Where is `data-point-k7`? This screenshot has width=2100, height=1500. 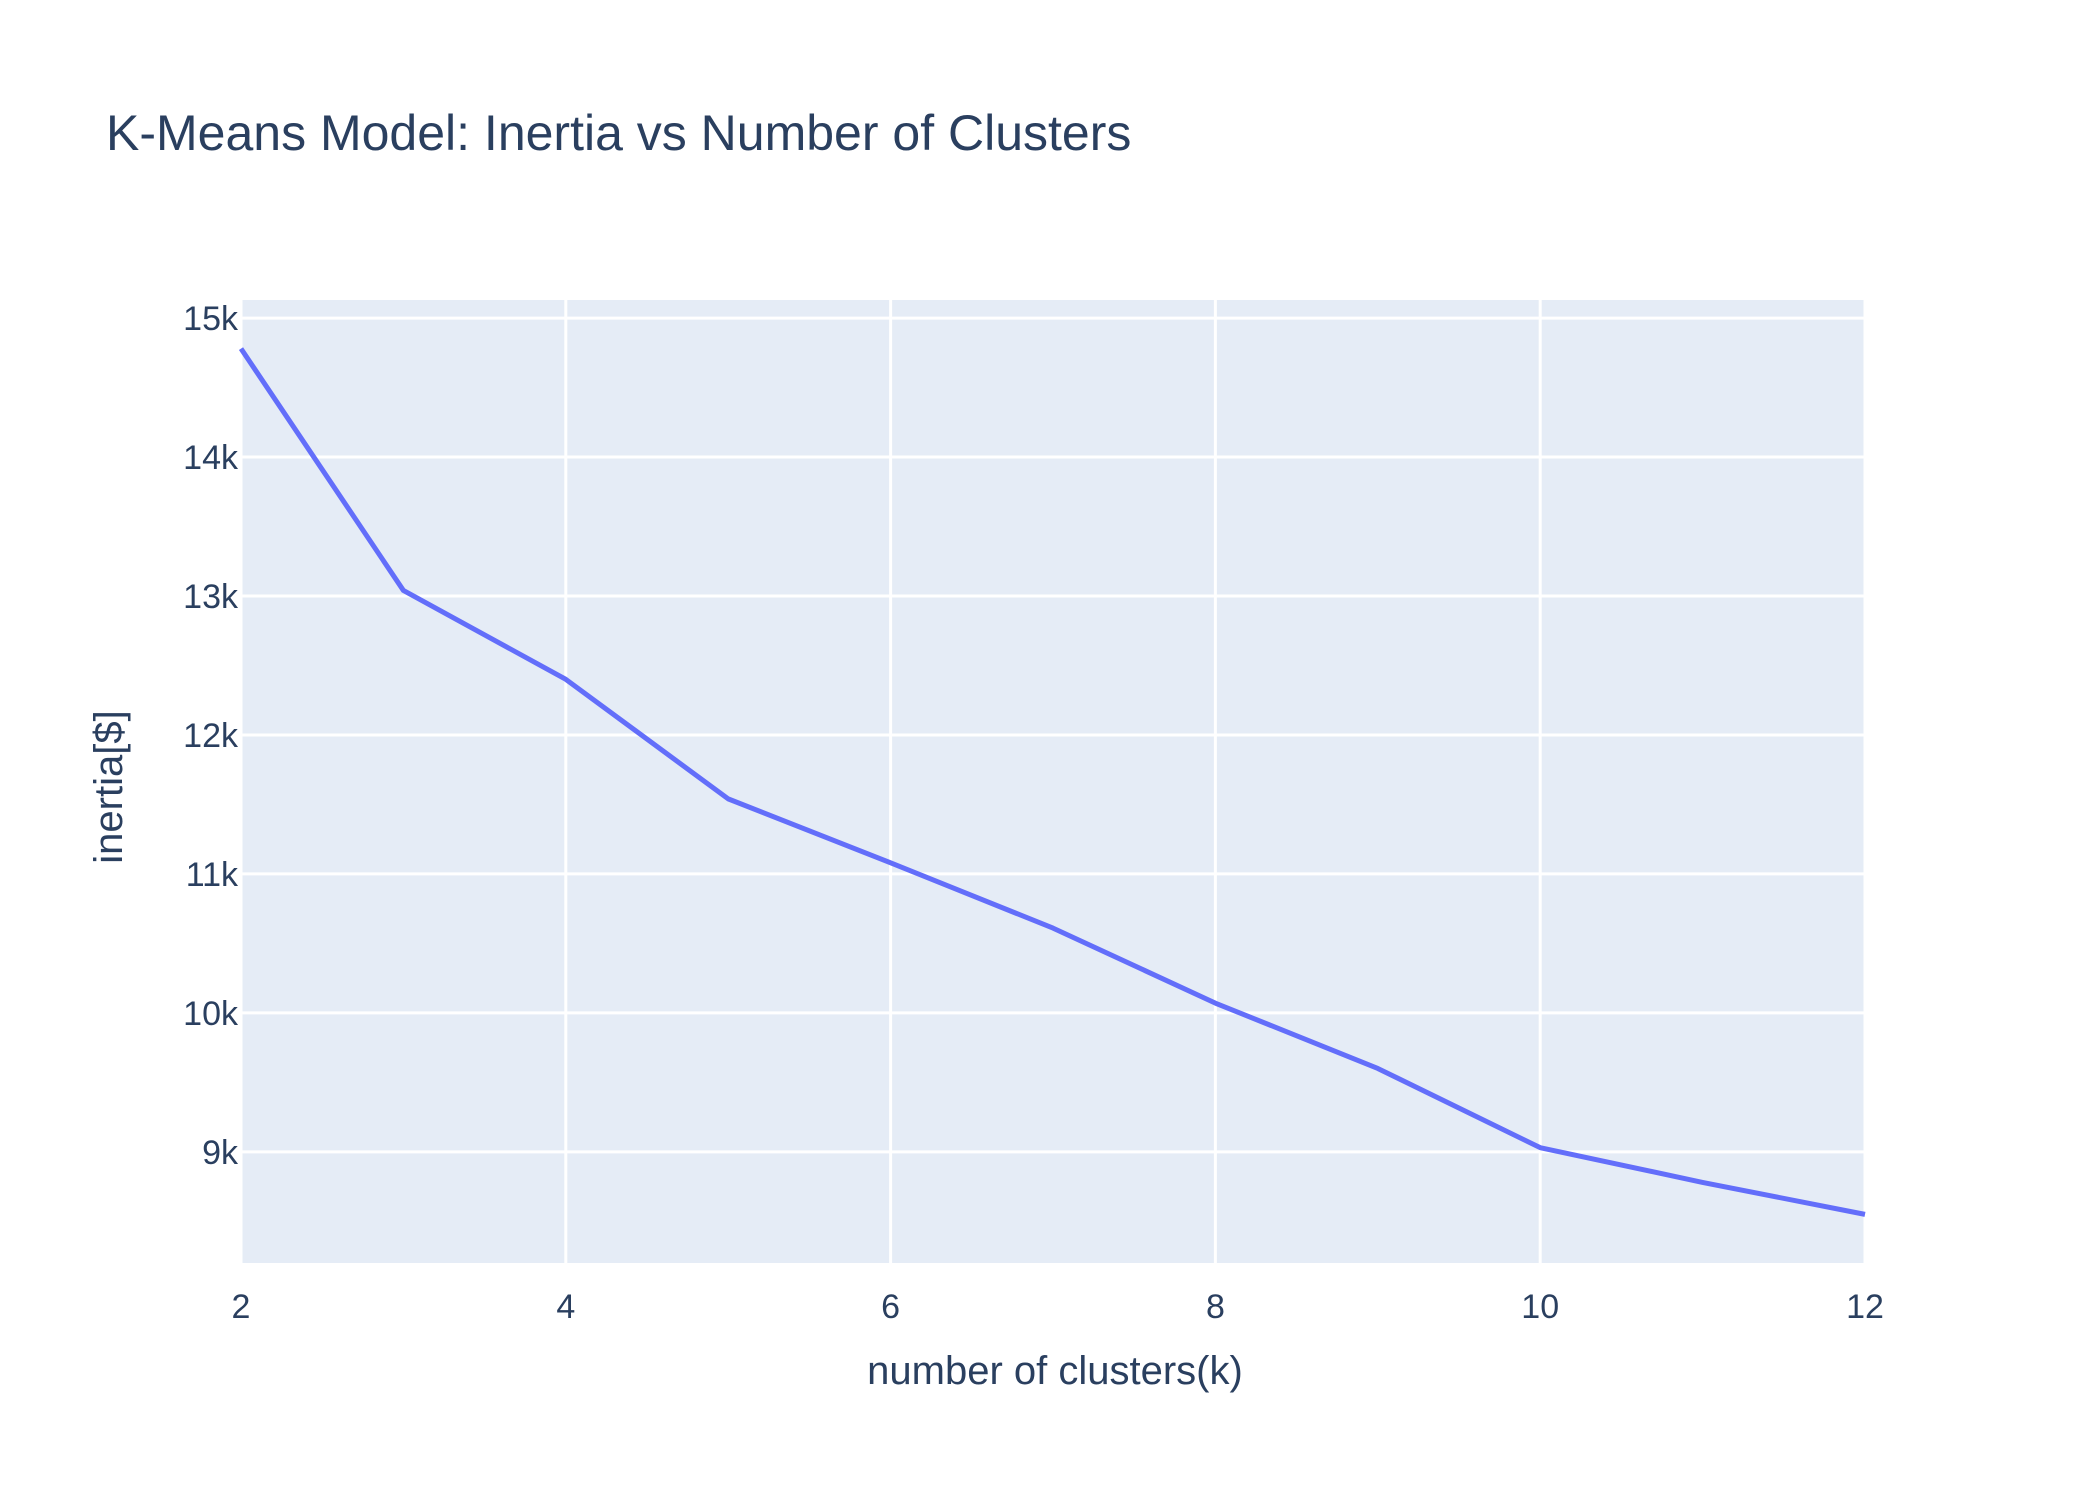
data-point-k7 is located at coordinates (1053, 928).